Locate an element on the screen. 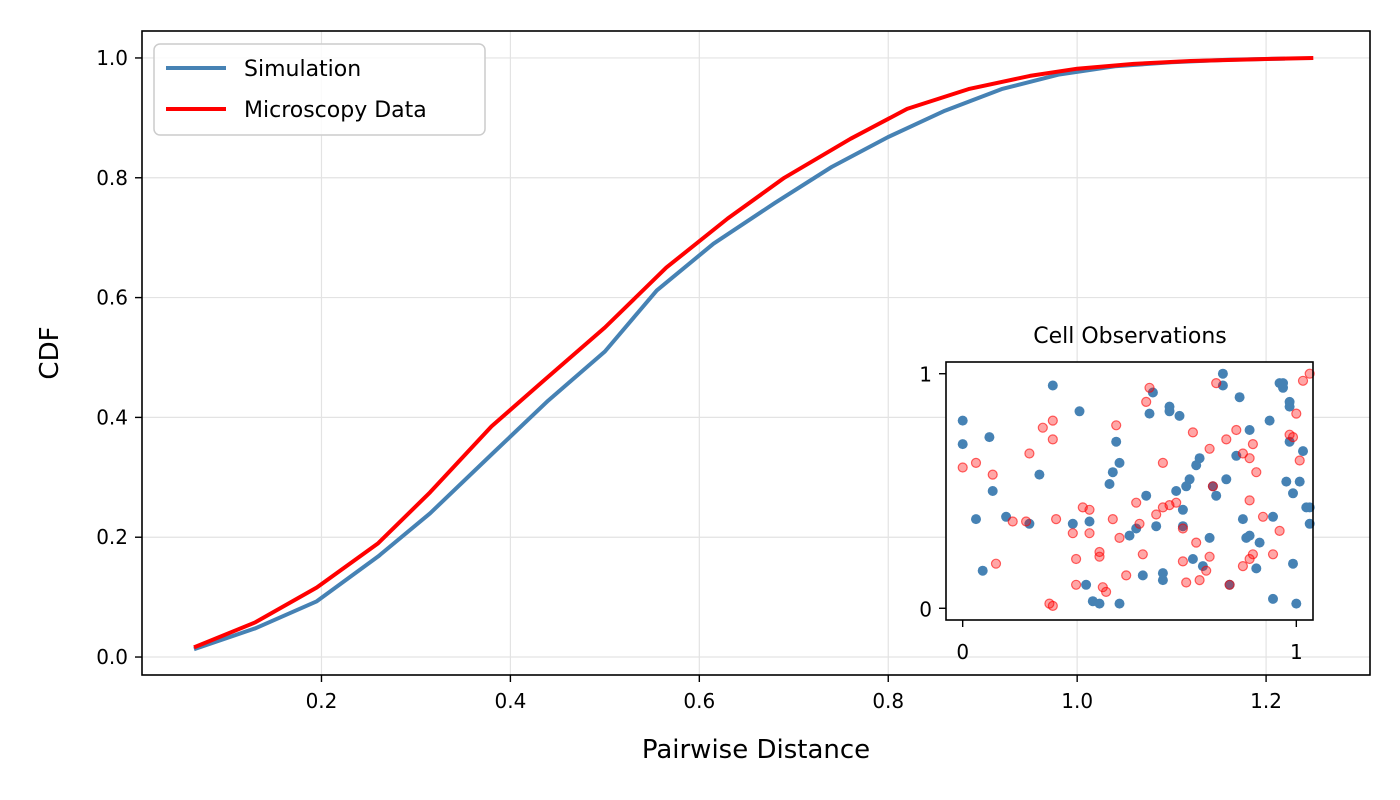  legend-label-microscopy: Microscopy Data is located at coordinates (335, 110).